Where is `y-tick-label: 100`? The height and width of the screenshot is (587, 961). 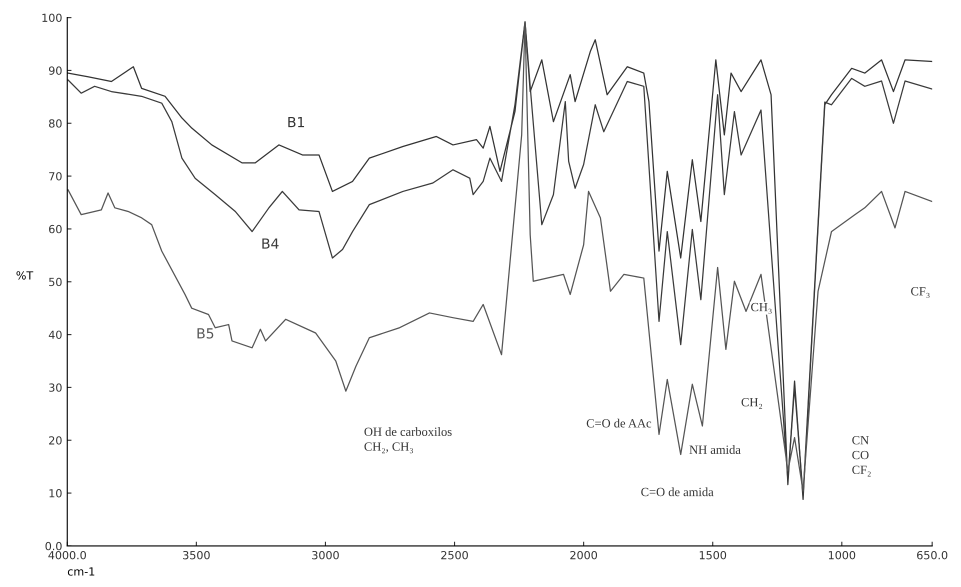 y-tick-label: 100 is located at coordinates (52, 18).